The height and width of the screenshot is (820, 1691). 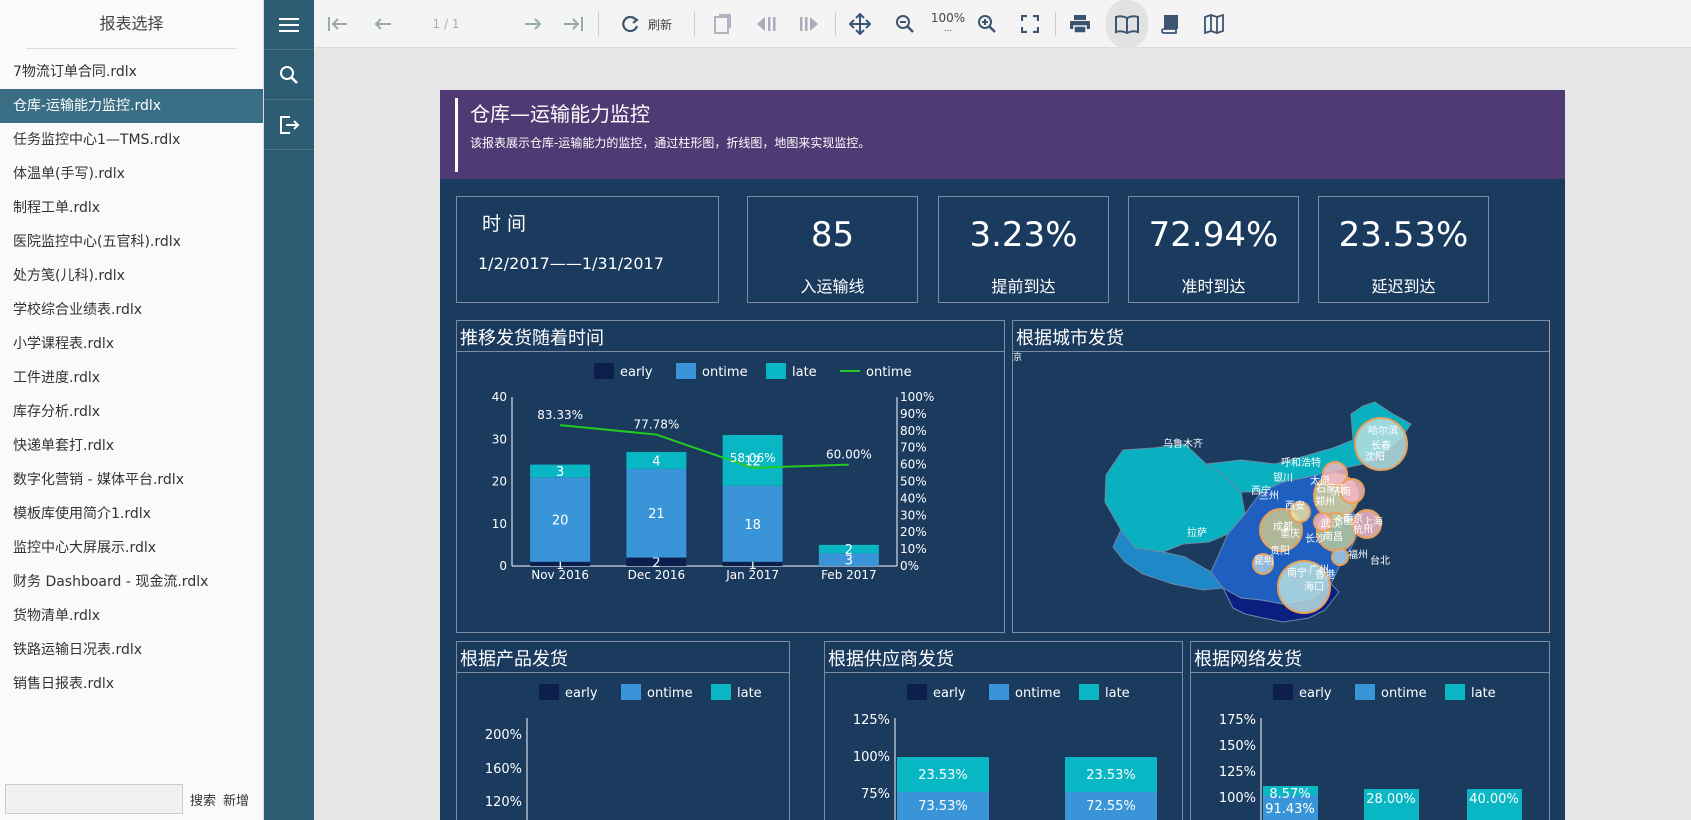 What do you see at coordinates (446, 24) in the screenshot?
I see `page-indicator: 1 / 1` at bounding box center [446, 24].